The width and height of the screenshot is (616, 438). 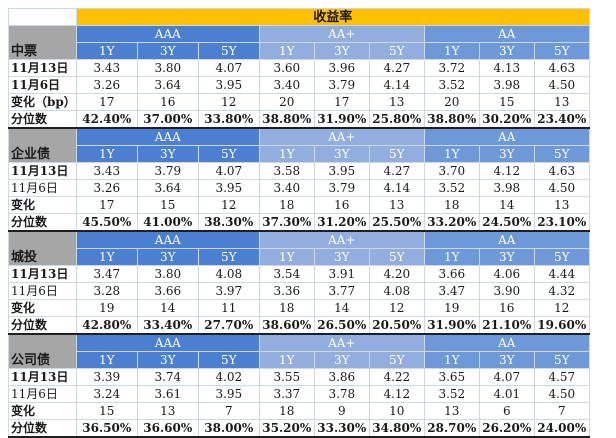 I want to click on value-cell: 24.50%, so click(x=506, y=222).